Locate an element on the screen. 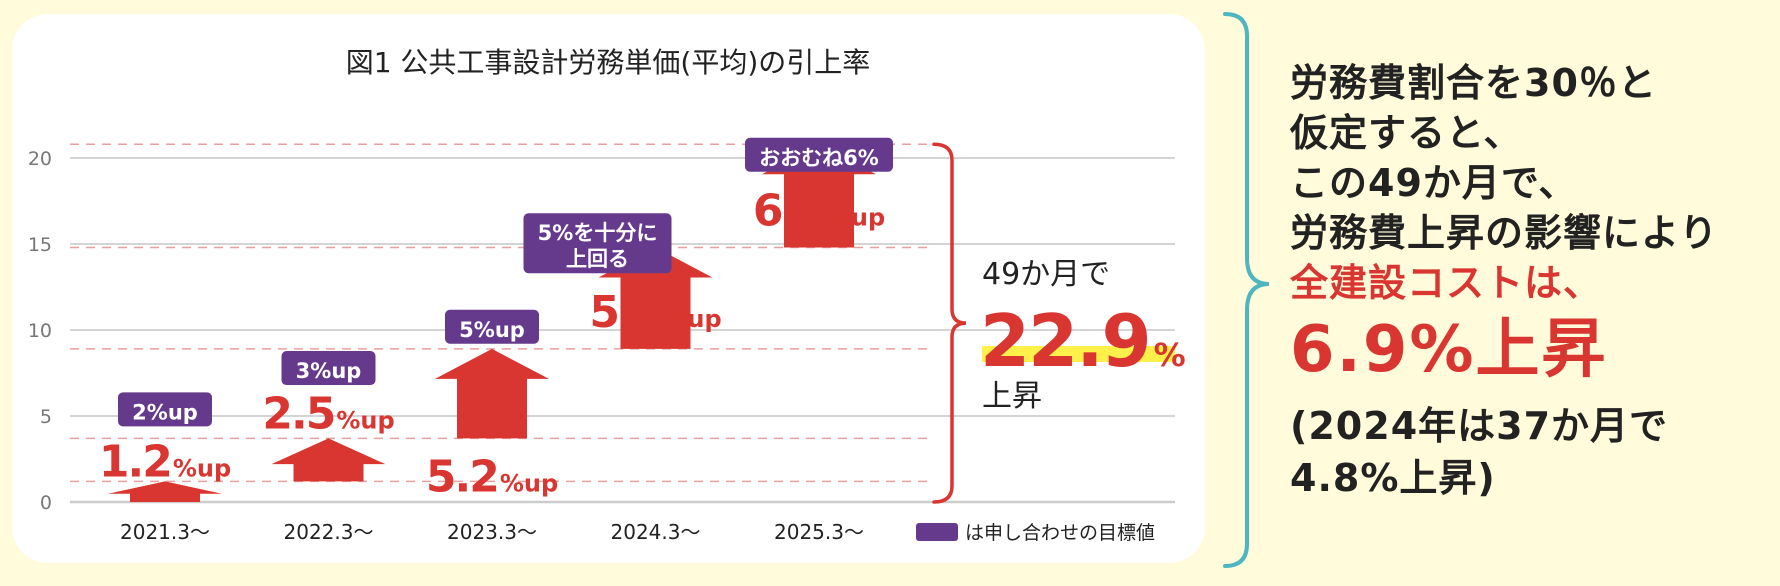 The height and width of the screenshot is (586, 1780). side-line: この49か月で、 is located at coordinates (1434, 183).